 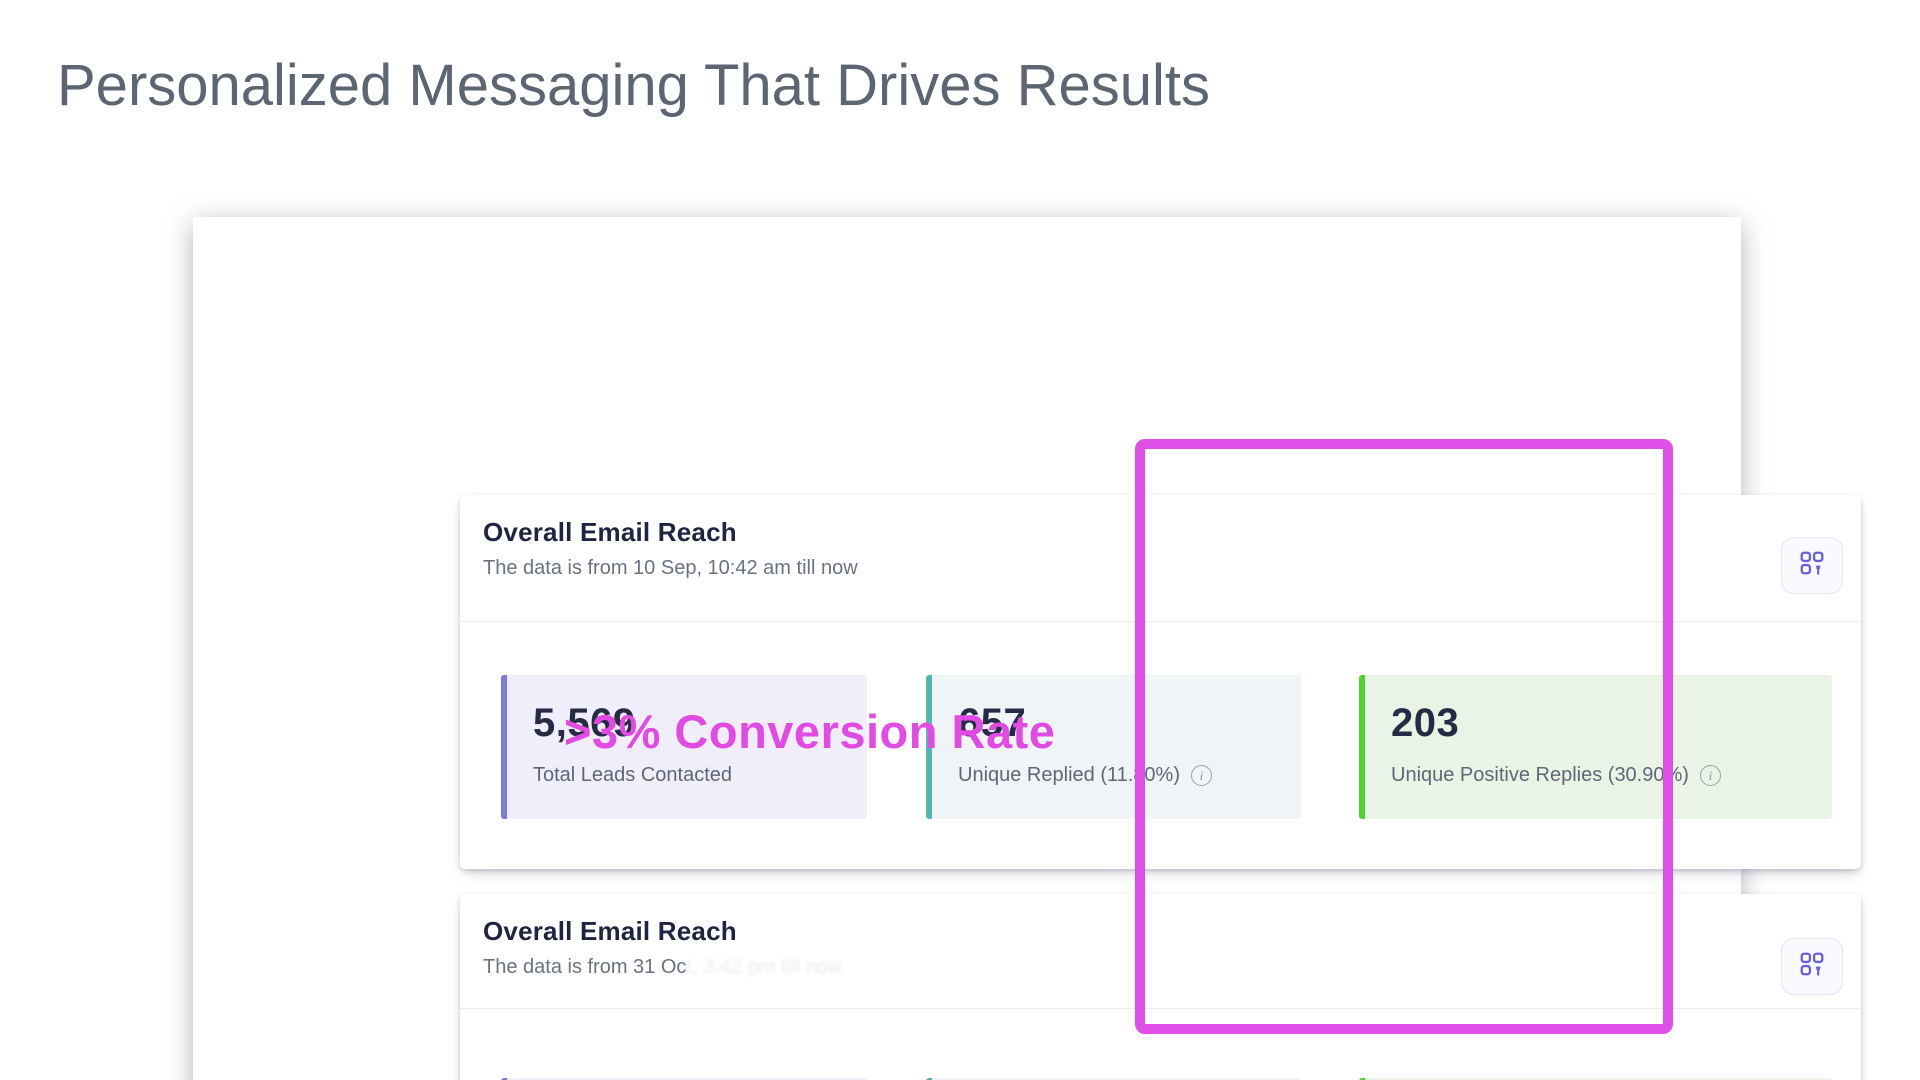 What do you see at coordinates (810, 731) in the screenshot?
I see `conversion-rate-annotation: >3% Conversion Rate` at bounding box center [810, 731].